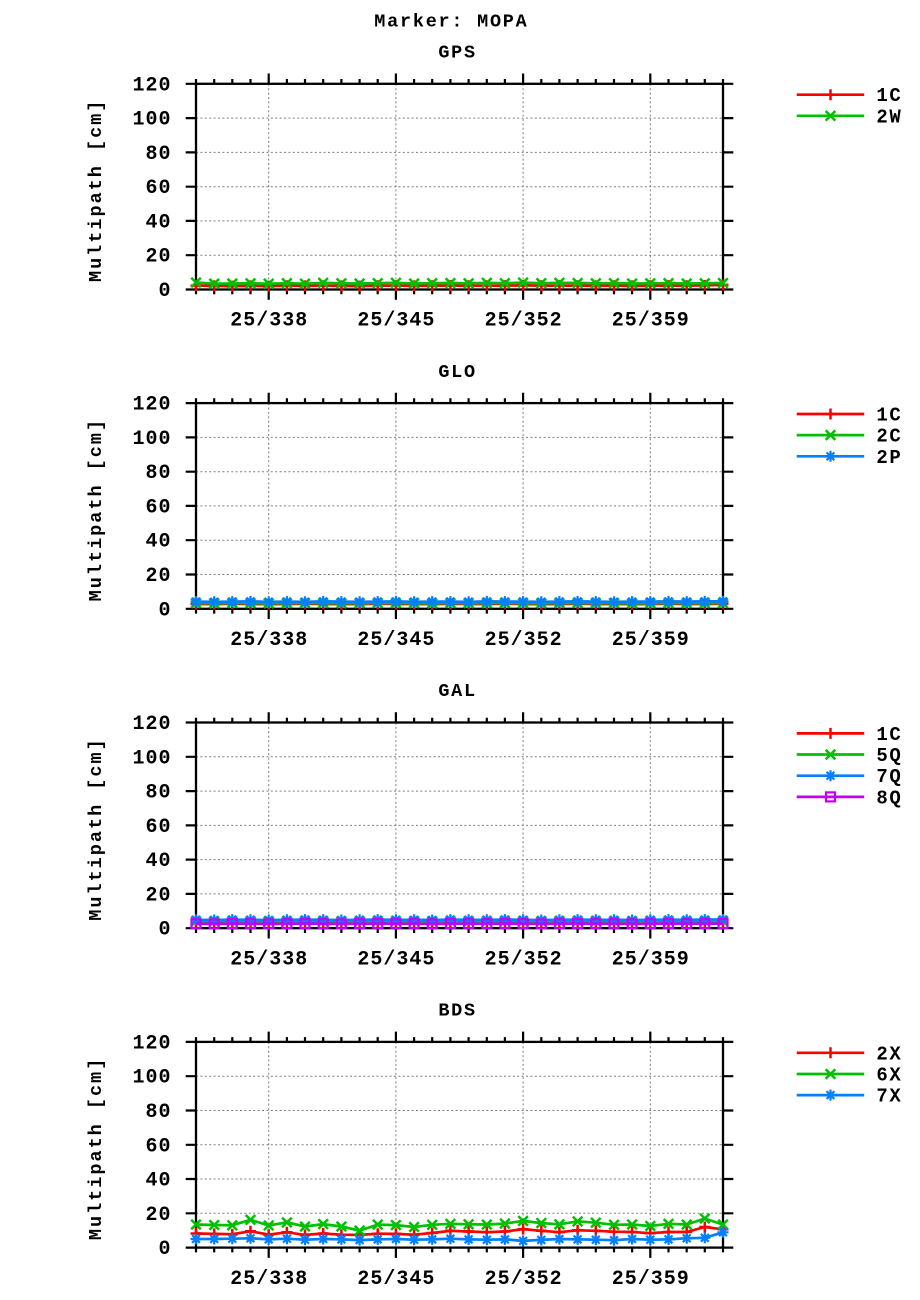 This screenshot has height=1300, width=920. I want to click on svg-text: 2C, so click(889, 437).